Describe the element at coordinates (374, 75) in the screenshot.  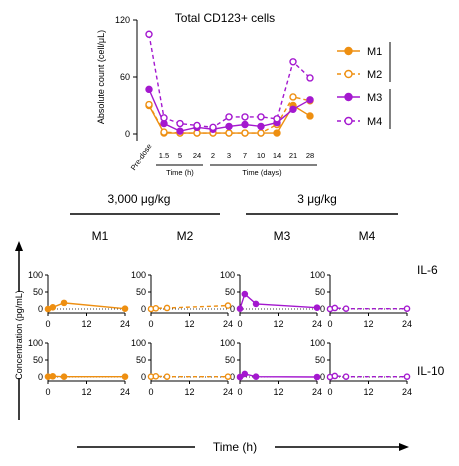
I see `legend-label: M2` at that location.